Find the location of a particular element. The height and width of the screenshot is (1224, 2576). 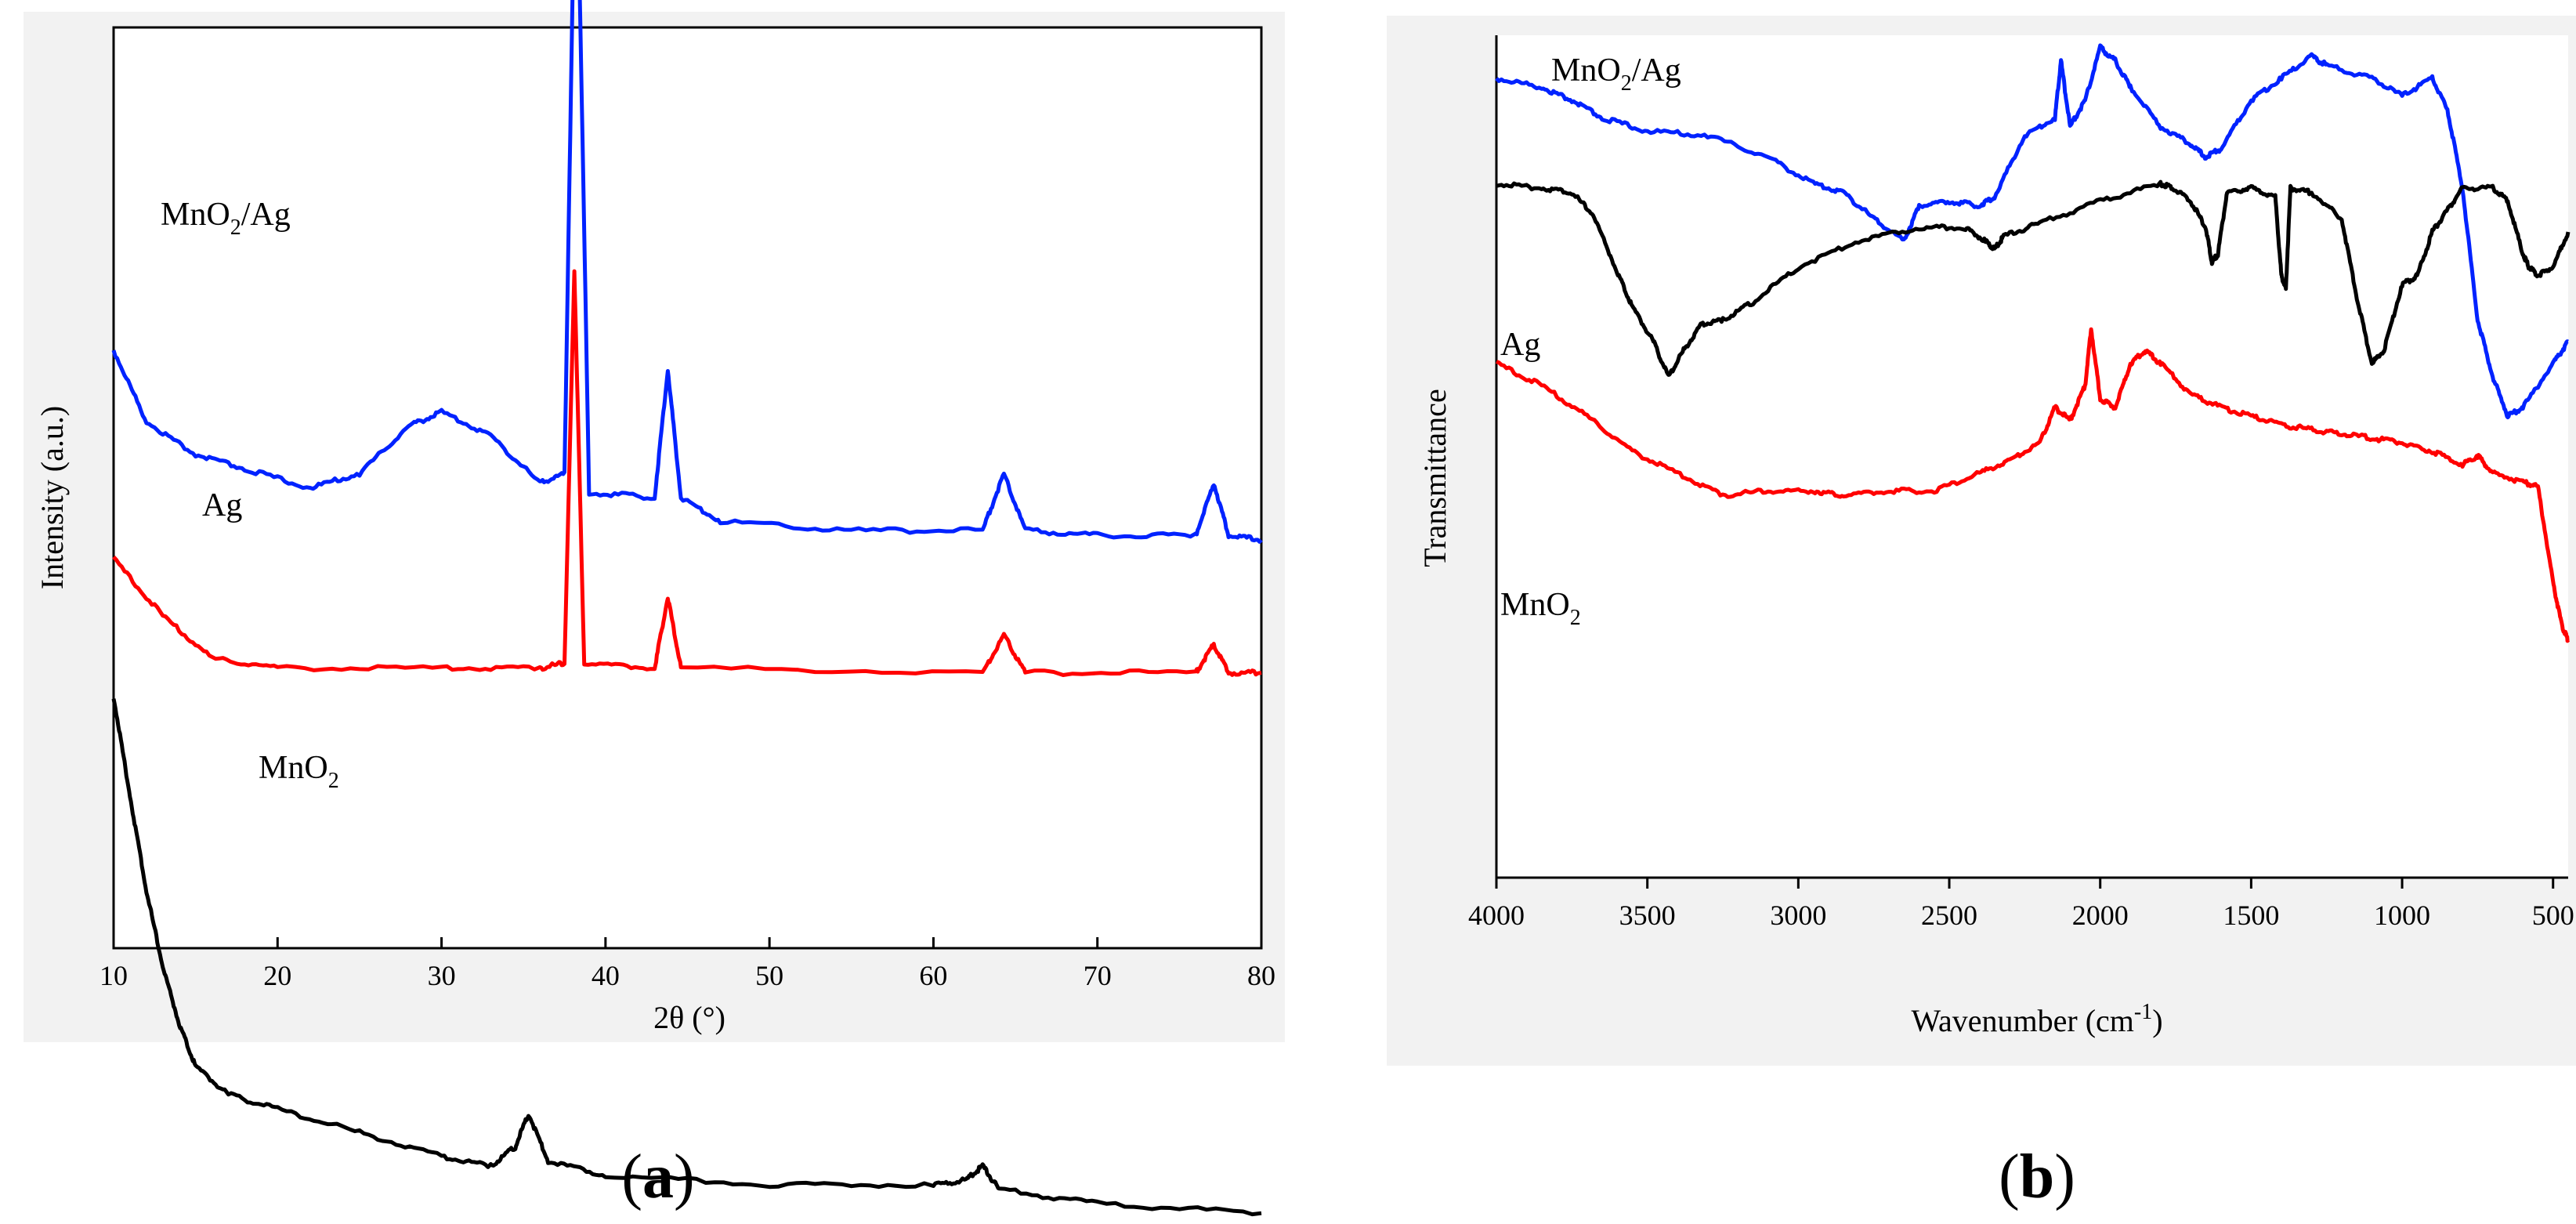

panel-b-series-mno- is located at coordinates (2034, 278).